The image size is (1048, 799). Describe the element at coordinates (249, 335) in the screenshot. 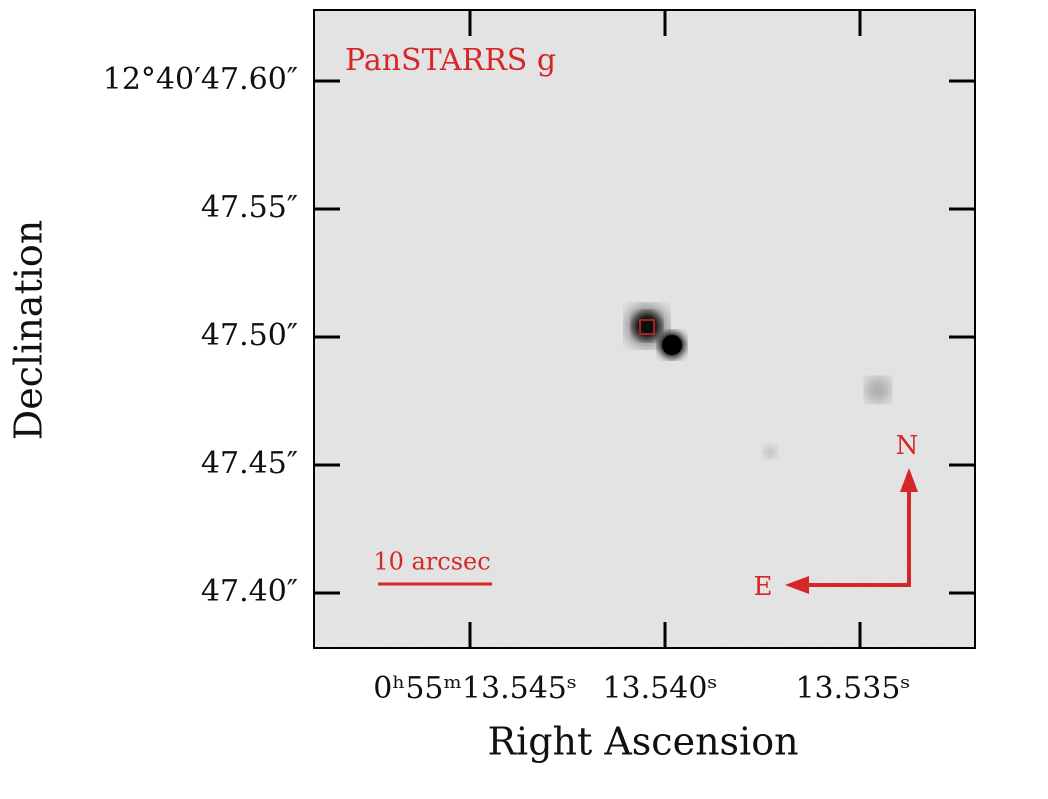

I see `y-tick-label: 47.50″` at that location.